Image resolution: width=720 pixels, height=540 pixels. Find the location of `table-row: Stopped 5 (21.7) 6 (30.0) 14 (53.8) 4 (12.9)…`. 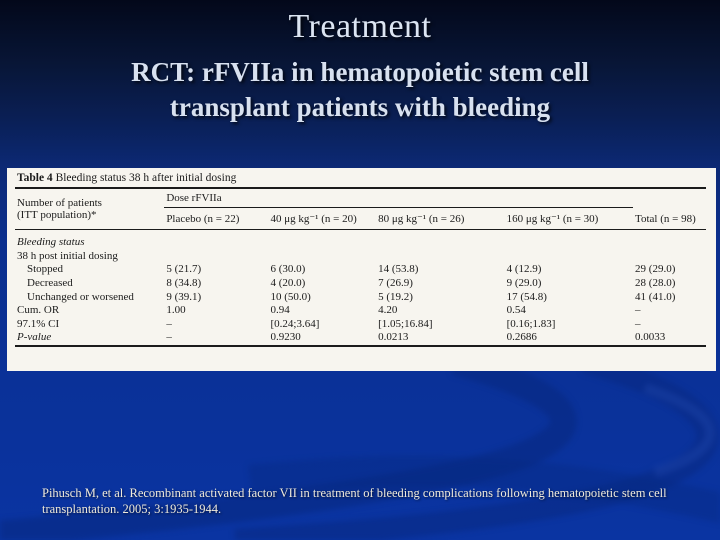

table-row: Stopped 5 (21.7) 6 (30.0) 14 (53.8) 4 (12.9)… is located at coordinates (360, 270).